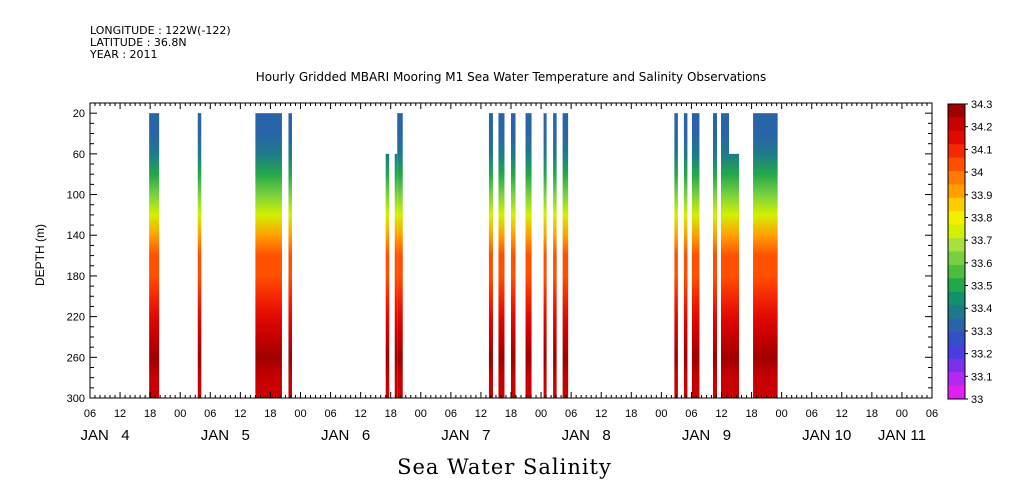 This screenshot has width=1009, height=504. What do you see at coordinates (160, 30) in the screenshot?
I see `longitude-label: LONGITUDE : 122W(-122)` at bounding box center [160, 30].